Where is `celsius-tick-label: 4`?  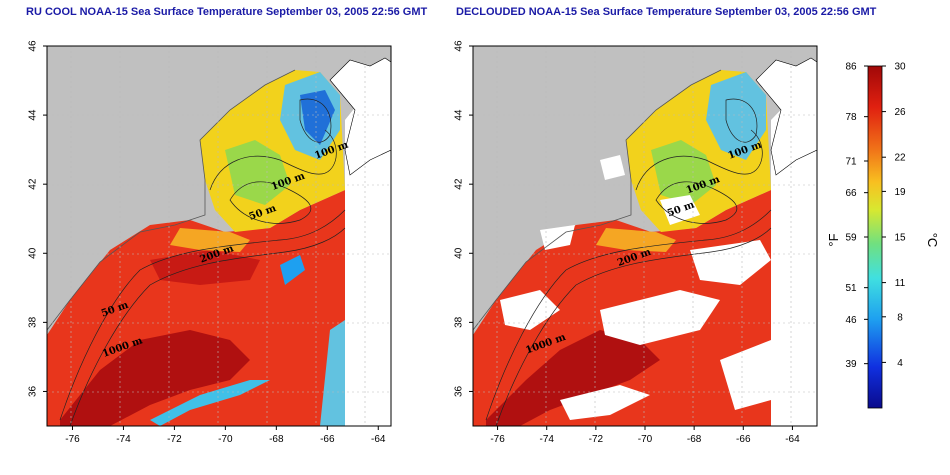 celsius-tick-label: 4 is located at coordinates (900, 363).